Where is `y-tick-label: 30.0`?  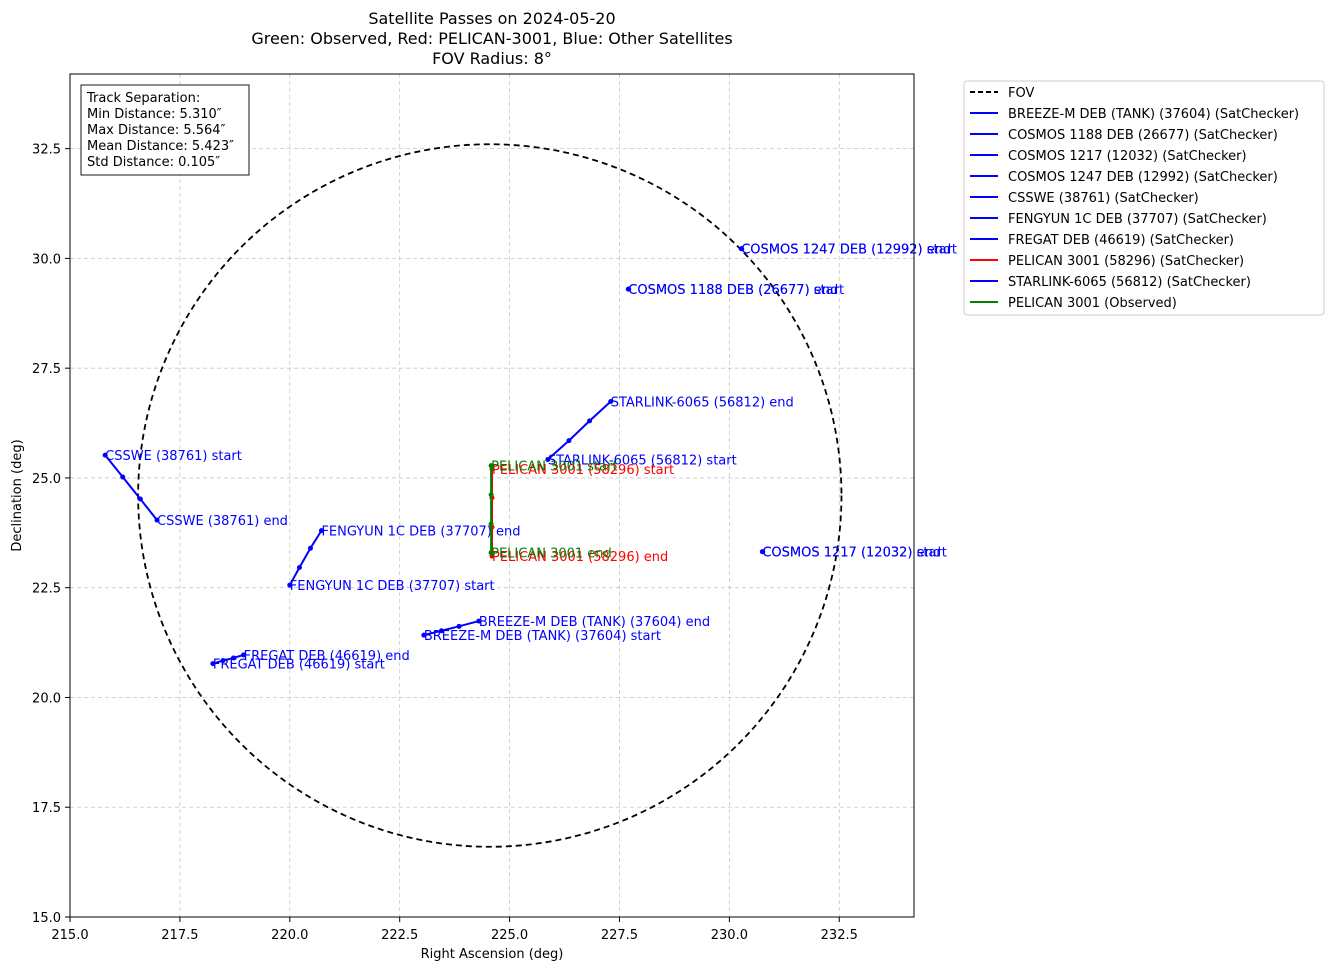
y-tick-label: 30.0 is located at coordinates (46, 259).